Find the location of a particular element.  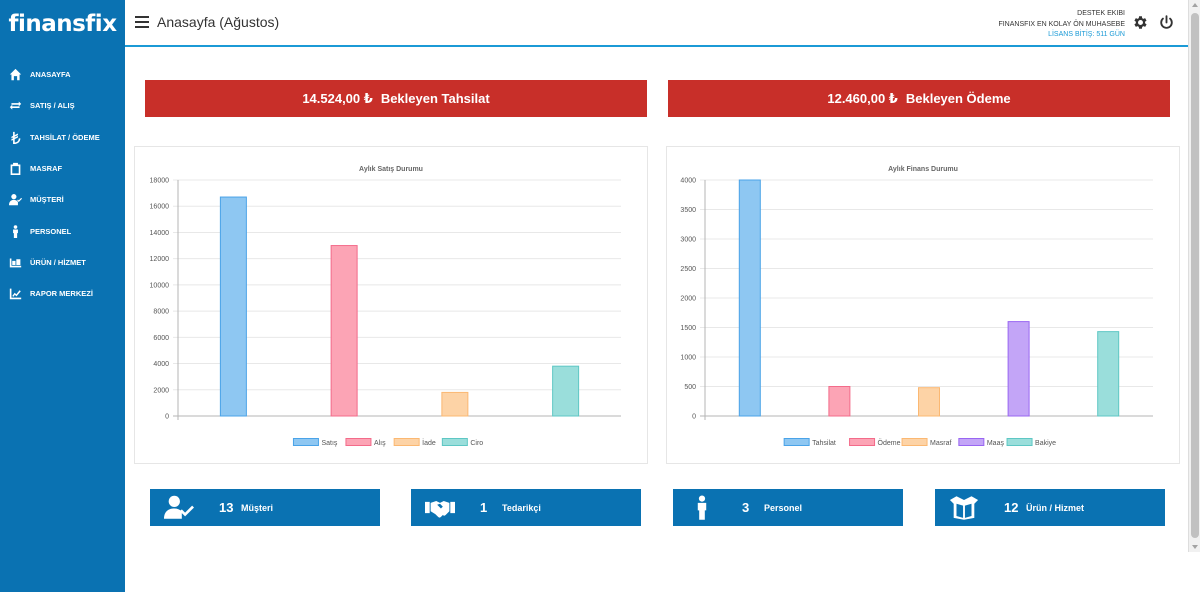

y-tick-label: 14000 is located at coordinates (160, 233).